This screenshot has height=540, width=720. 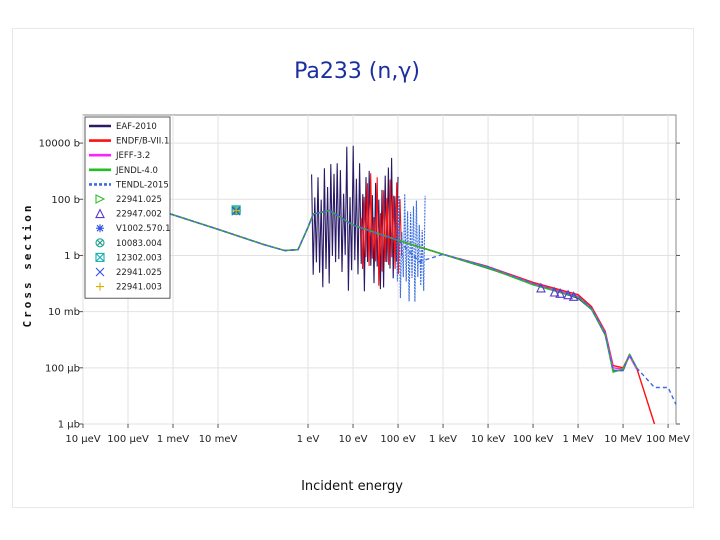 I want to click on x-tick-label: 10 keV, so click(x=488, y=439).